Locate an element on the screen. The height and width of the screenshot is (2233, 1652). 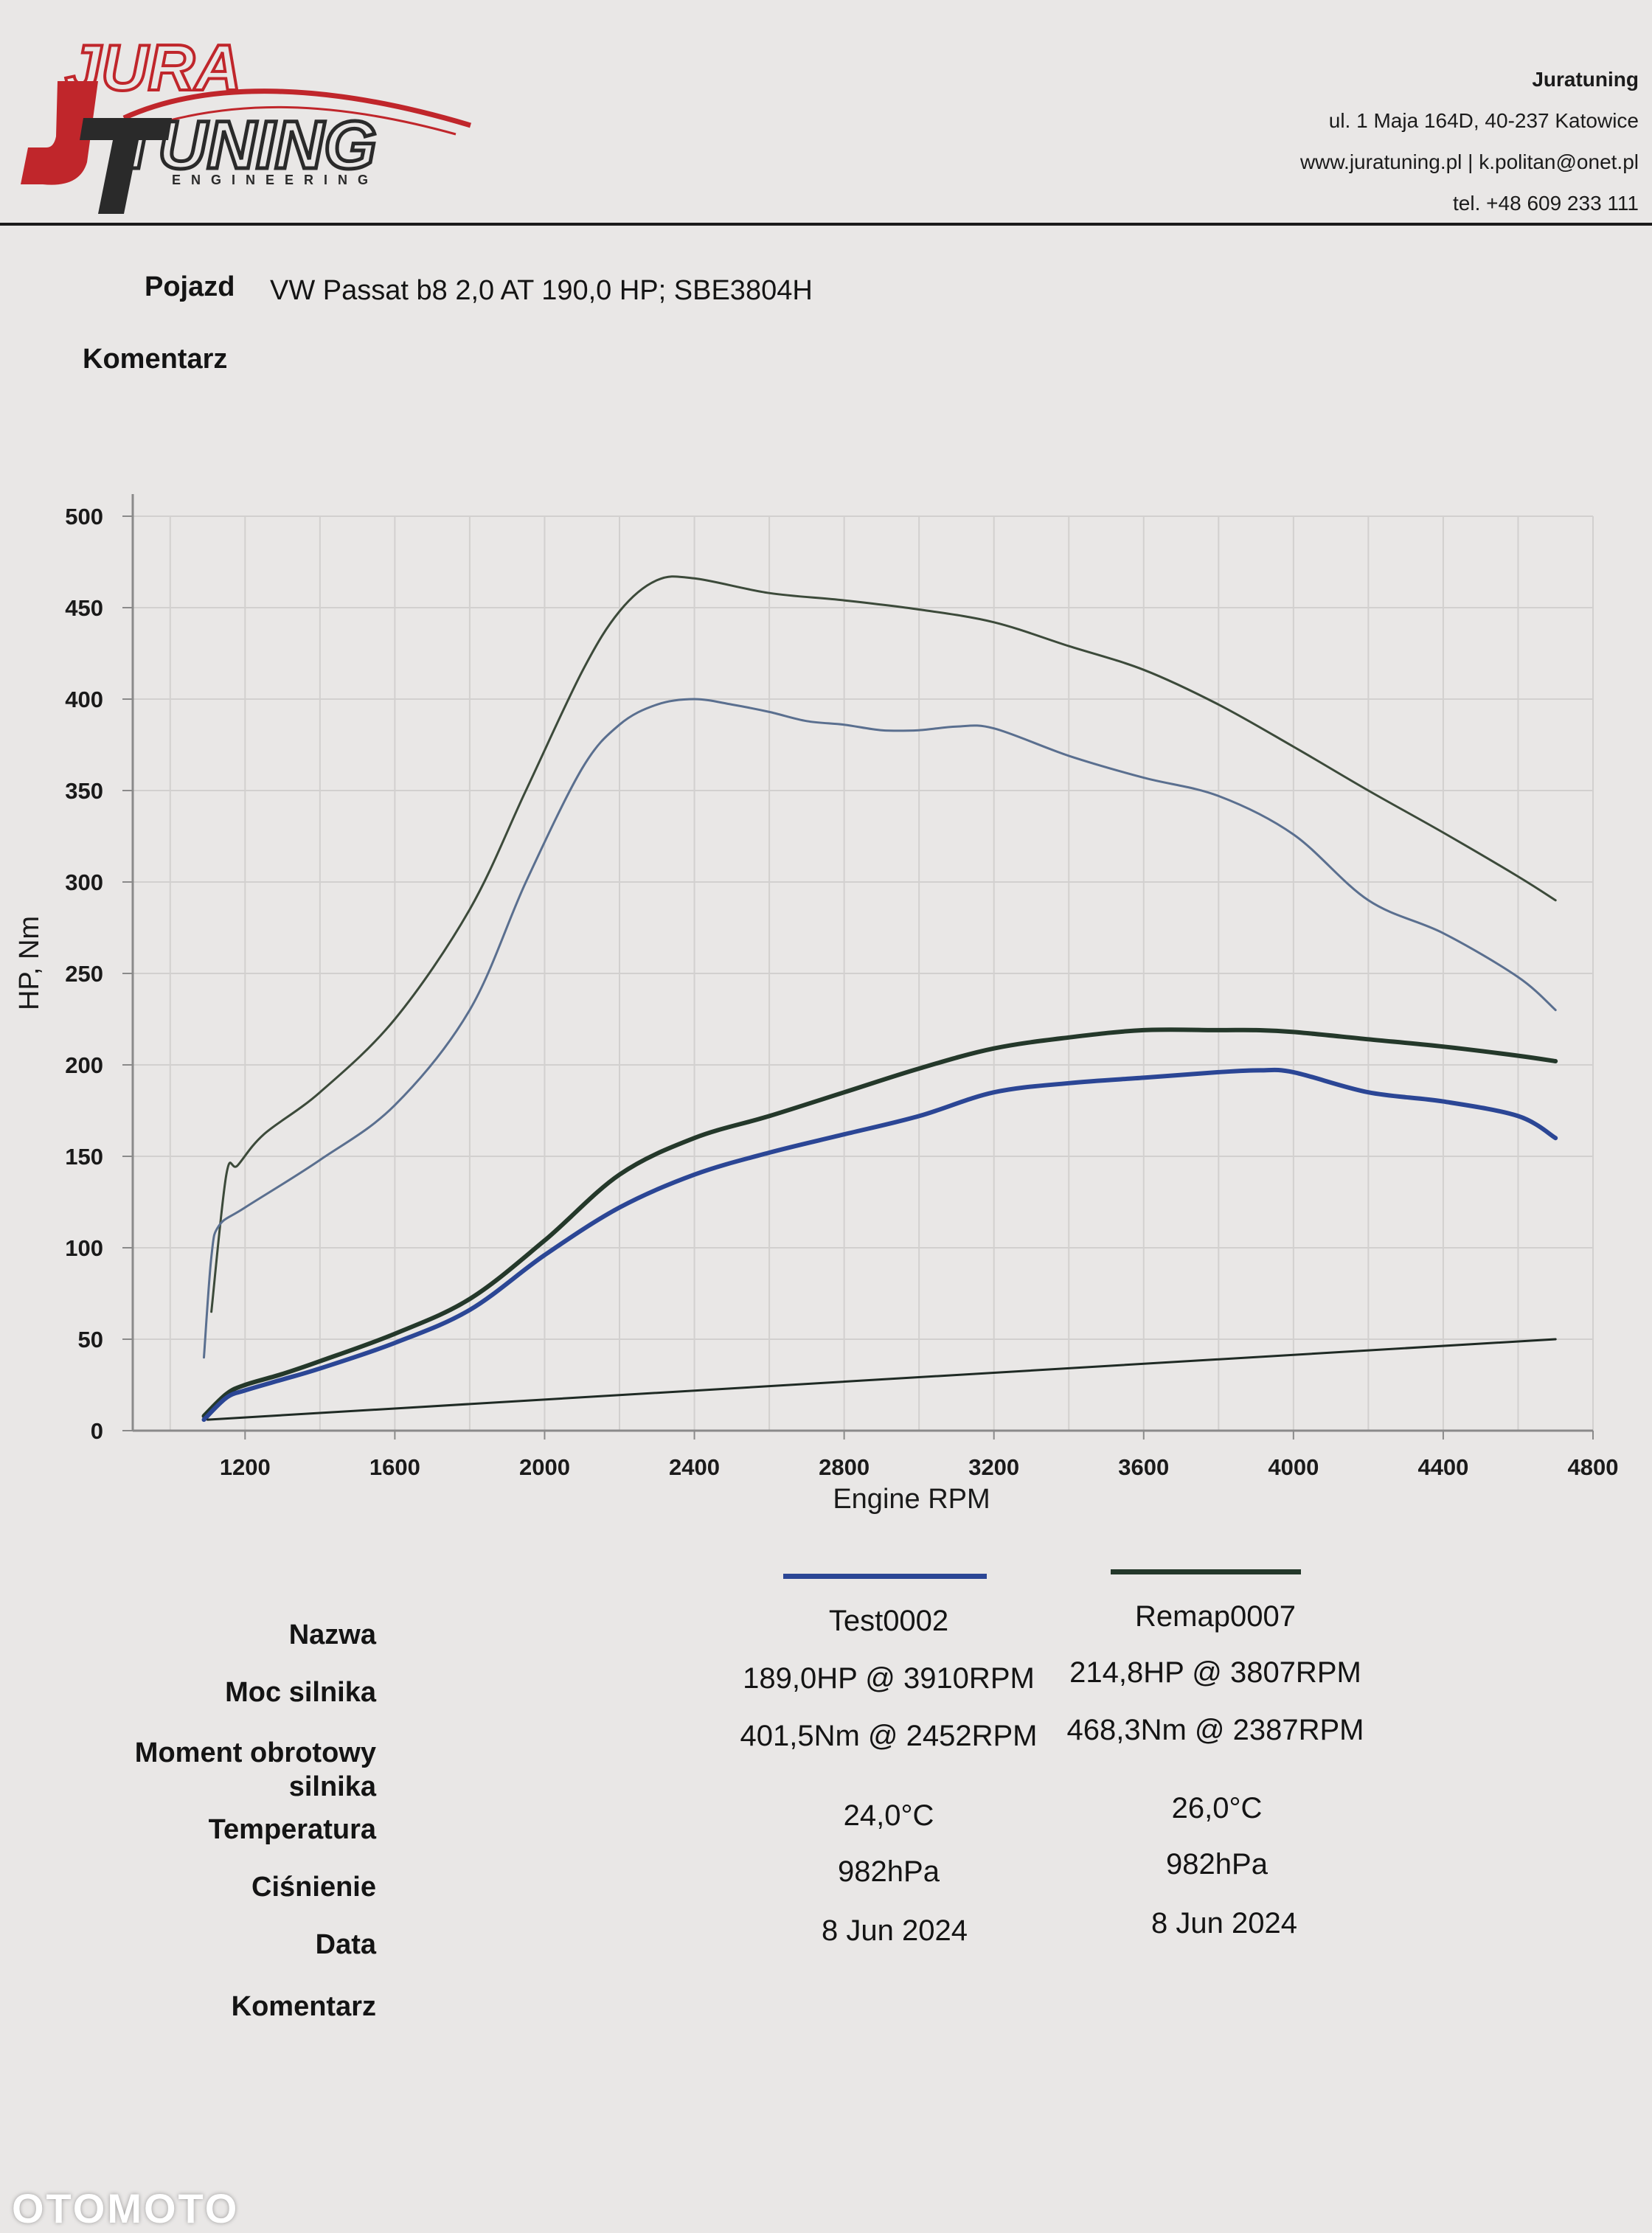
y-tick-label: 450 is located at coordinates (84, 608).